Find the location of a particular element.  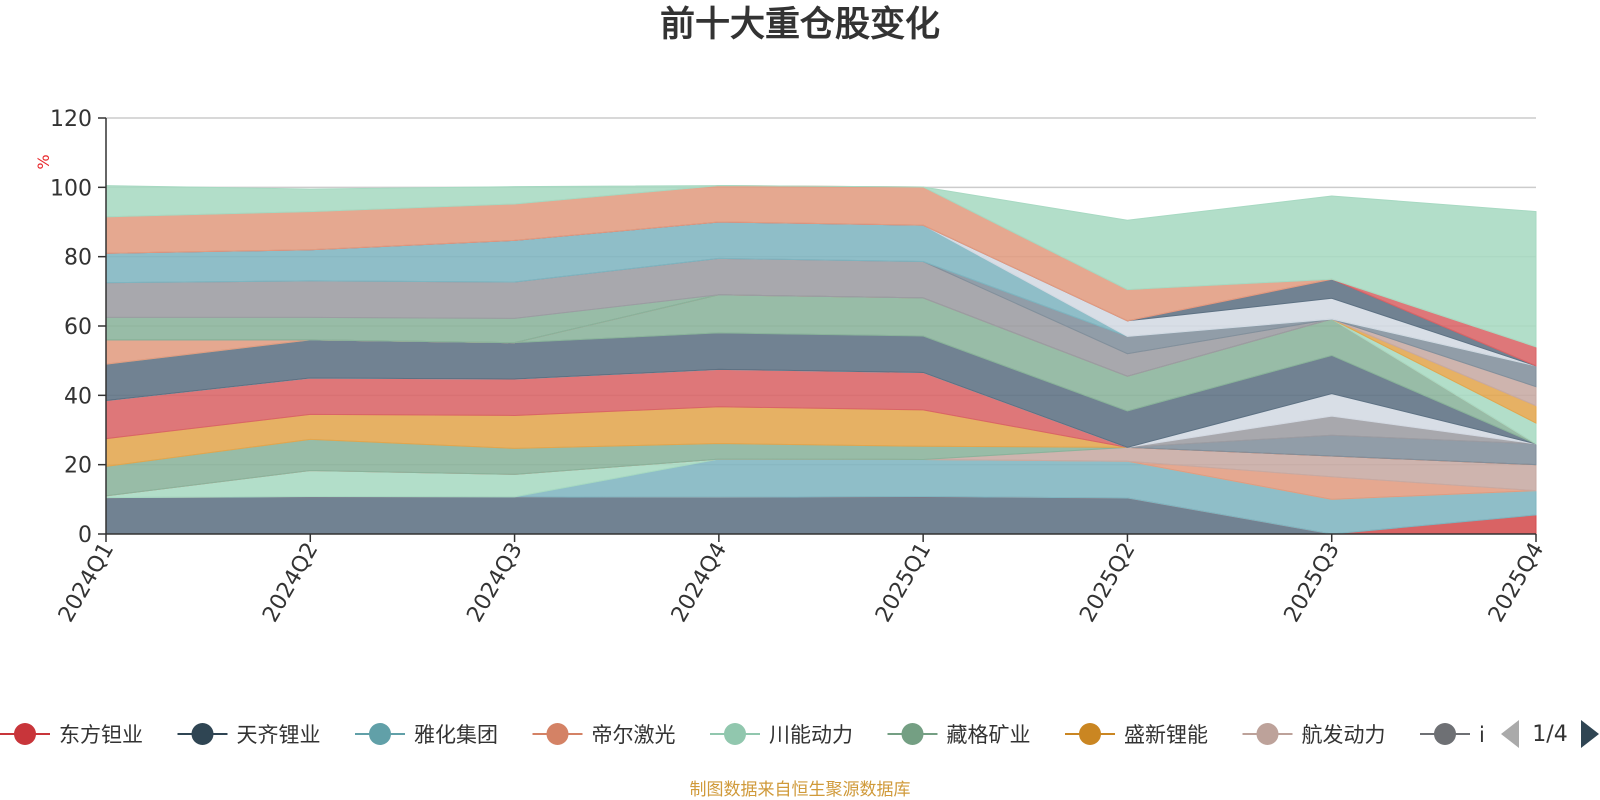

y-tick-label-3: 60 is located at coordinates (78, 327).